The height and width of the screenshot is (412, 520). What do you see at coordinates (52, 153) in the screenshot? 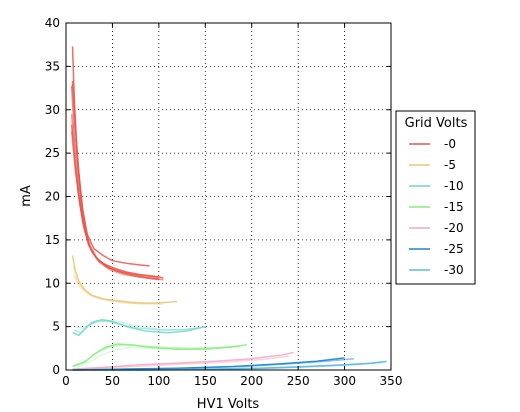
I see `y-tick-label: 25` at bounding box center [52, 153].